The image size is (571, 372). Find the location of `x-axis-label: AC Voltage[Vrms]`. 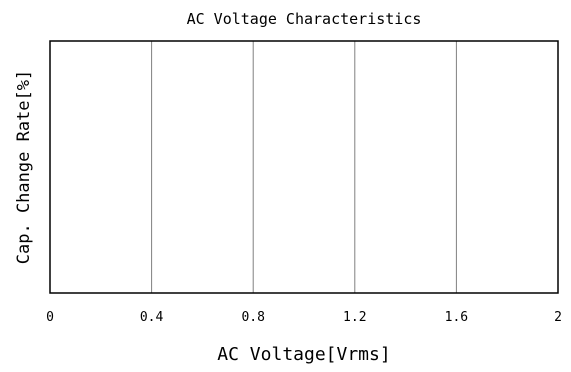

x-axis-label: AC Voltage[Vrms] is located at coordinates (303, 354).